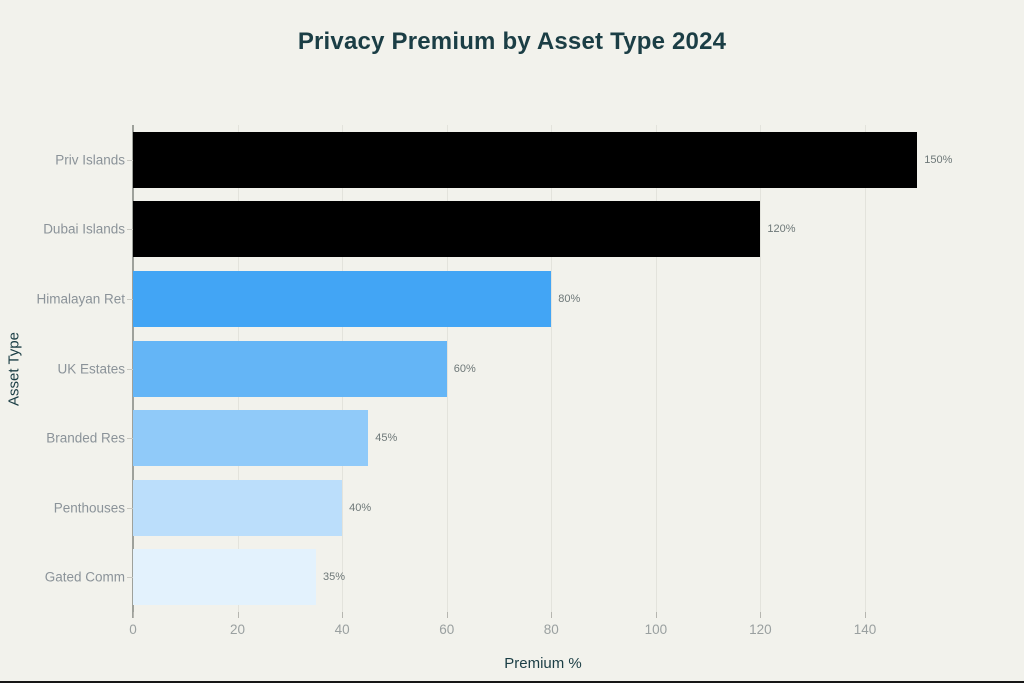 This screenshot has width=1024, height=683. What do you see at coordinates (84, 229) in the screenshot?
I see `category-label: Dubai Islands` at bounding box center [84, 229].